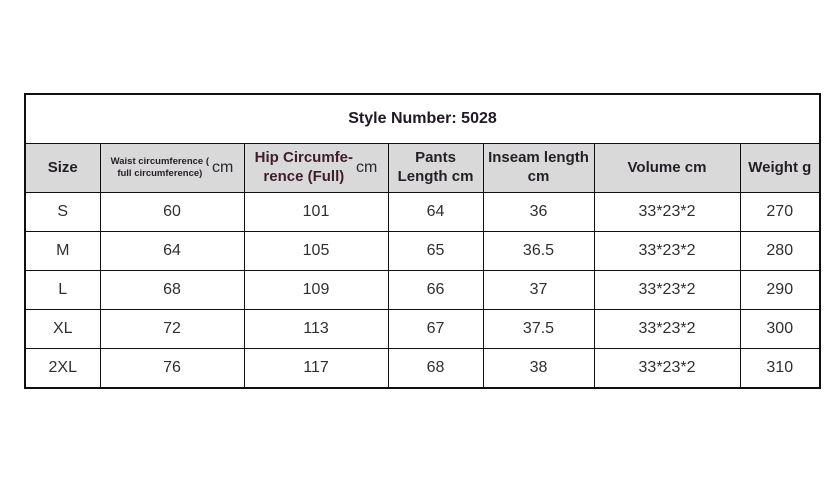 The height and width of the screenshot is (492, 838). Describe the element at coordinates (316, 329) in the screenshot. I see `hip-value-cell: 113` at that location.